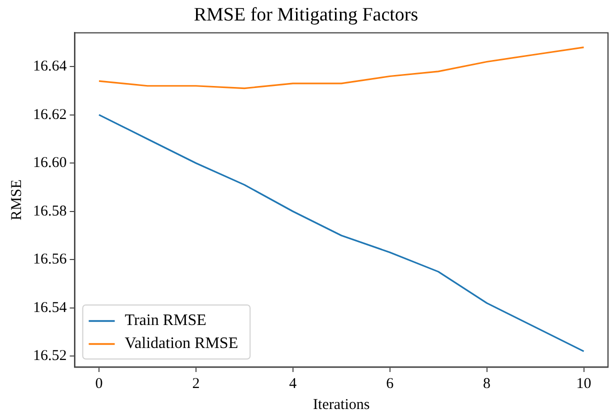 The image size is (612, 414). I want to click on y-tick-label: 16.60, so click(50, 163).